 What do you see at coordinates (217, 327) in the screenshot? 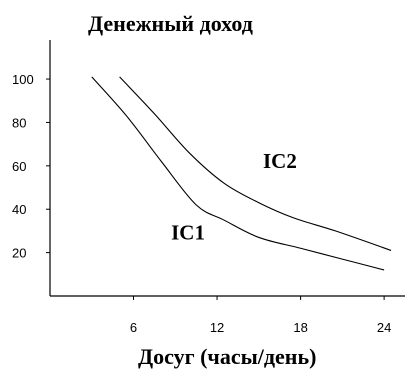
I see `x-tick-label: 12` at bounding box center [217, 327].